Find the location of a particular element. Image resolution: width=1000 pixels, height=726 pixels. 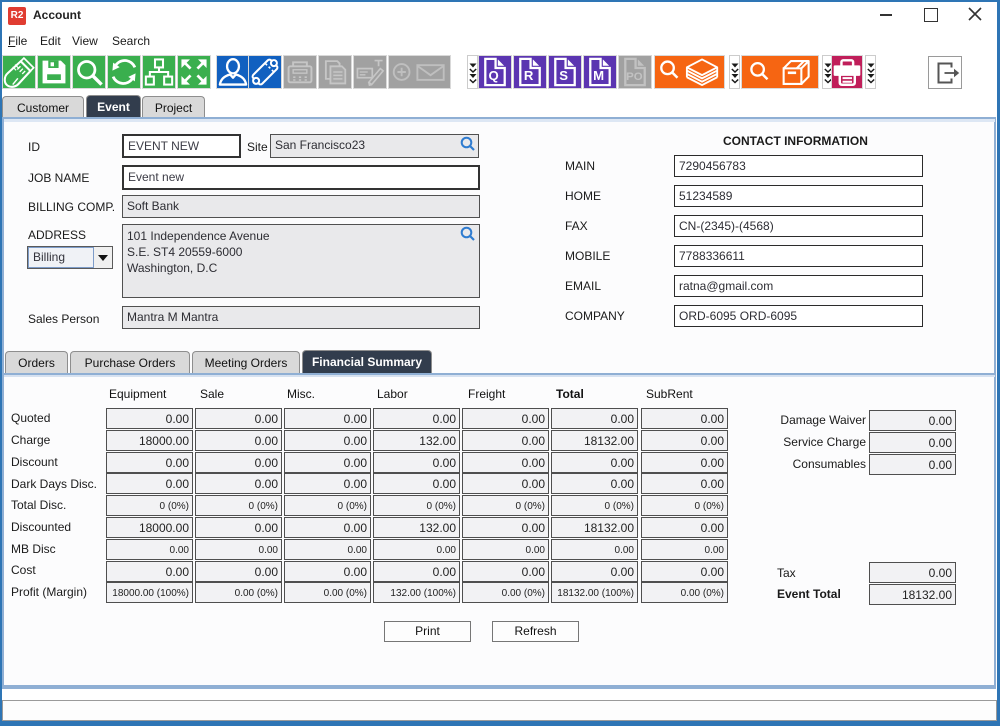

svg-text: R is located at coordinates (529, 75).